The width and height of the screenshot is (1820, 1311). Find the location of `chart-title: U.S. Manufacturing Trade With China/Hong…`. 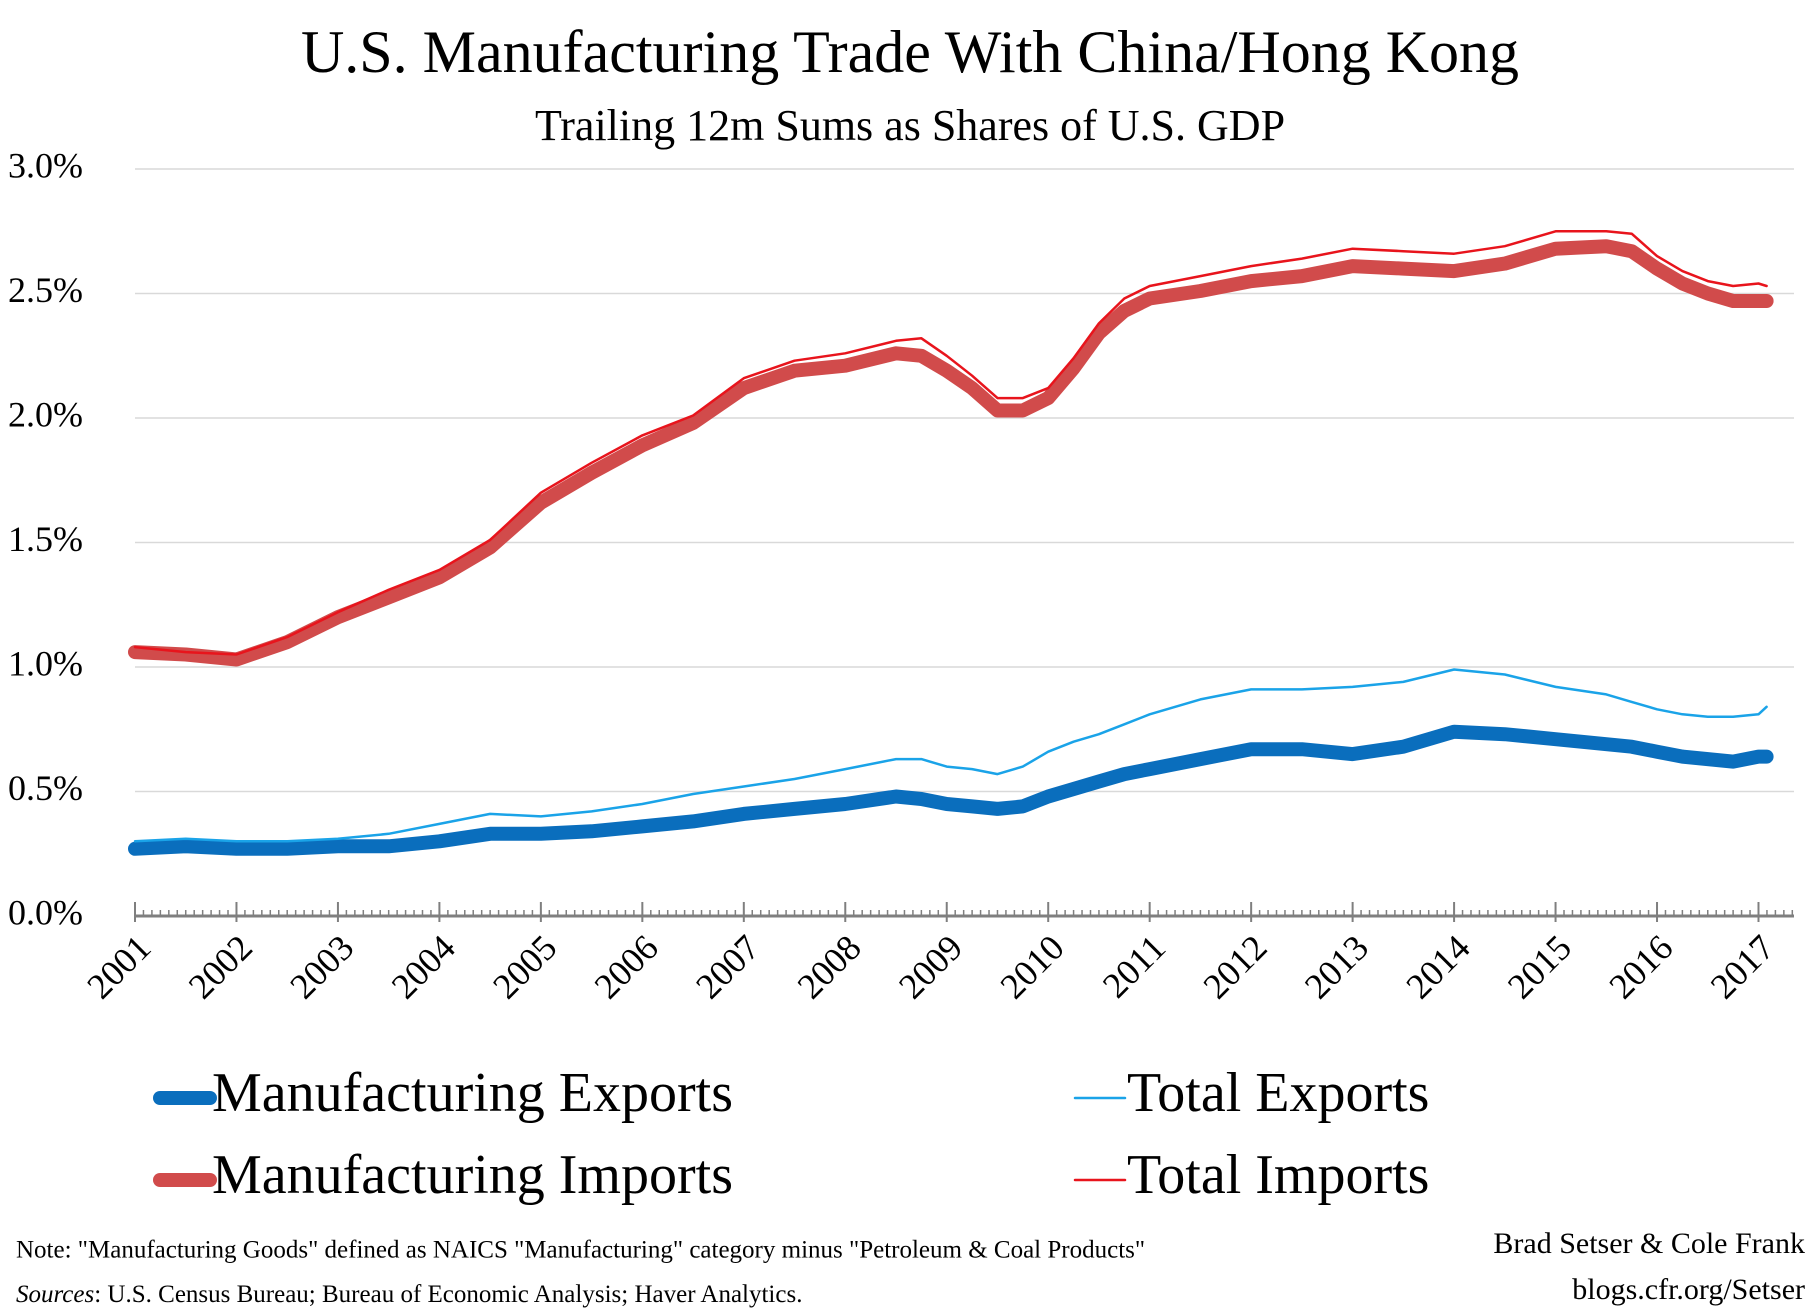

chart-title: U.S. Manufacturing Trade With China/Hong… is located at coordinates (910, 52).